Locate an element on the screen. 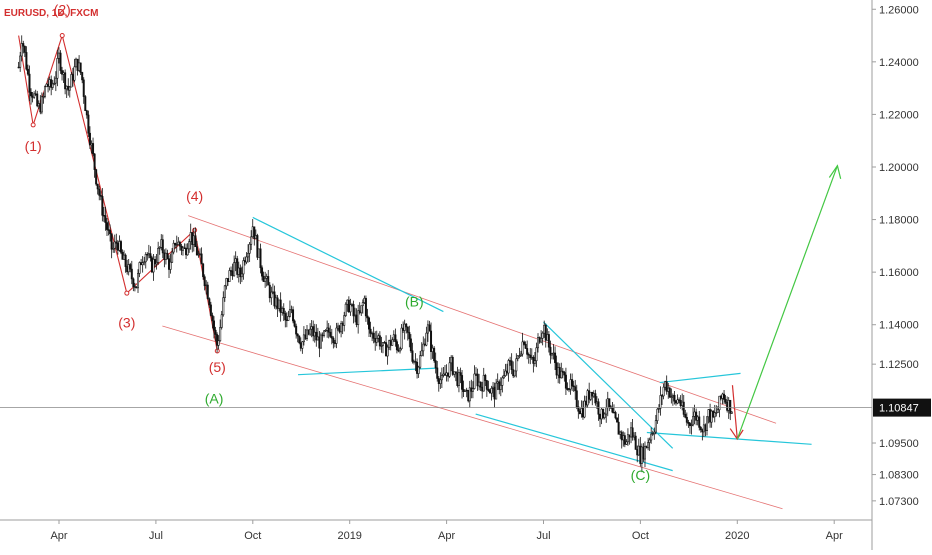 This screenshot has width=932, height=555. wave-label: (2) is located at coordinates (62, 10).